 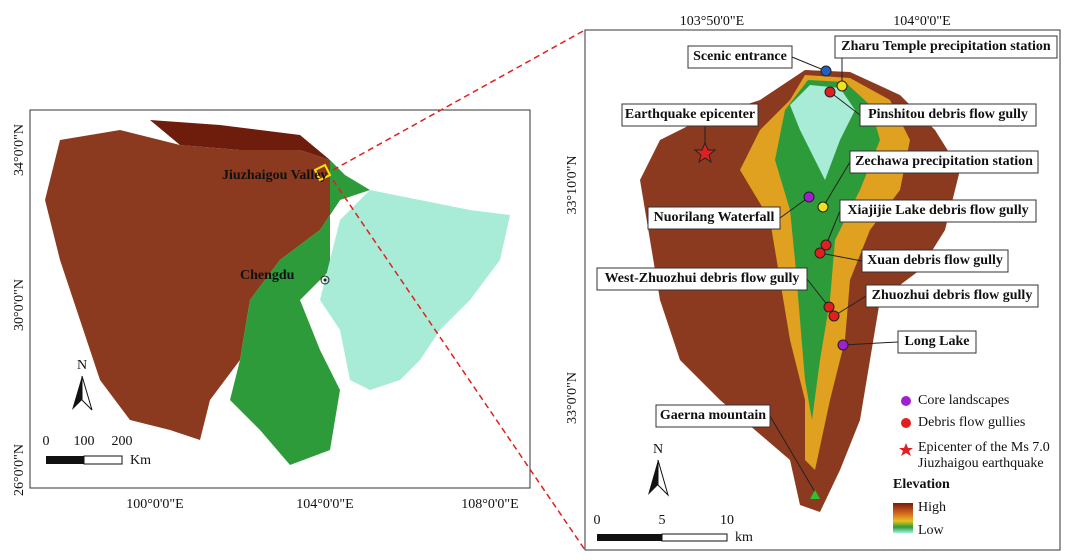 I want to click on callout-label: Gaerna mountain, so click(x=713, y=415).